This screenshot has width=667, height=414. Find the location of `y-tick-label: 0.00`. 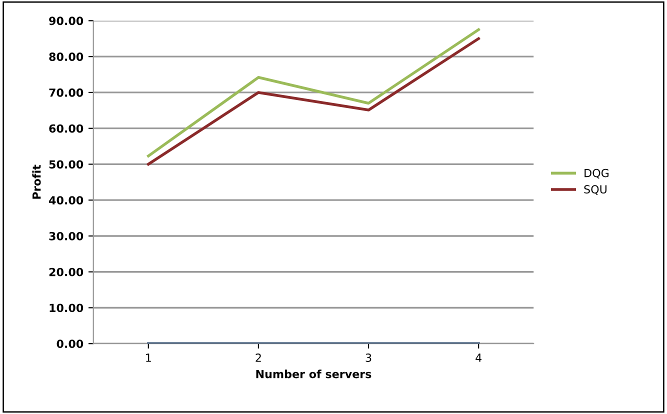

y-tick-label: 0.00 is located at coordinates (70, 344).